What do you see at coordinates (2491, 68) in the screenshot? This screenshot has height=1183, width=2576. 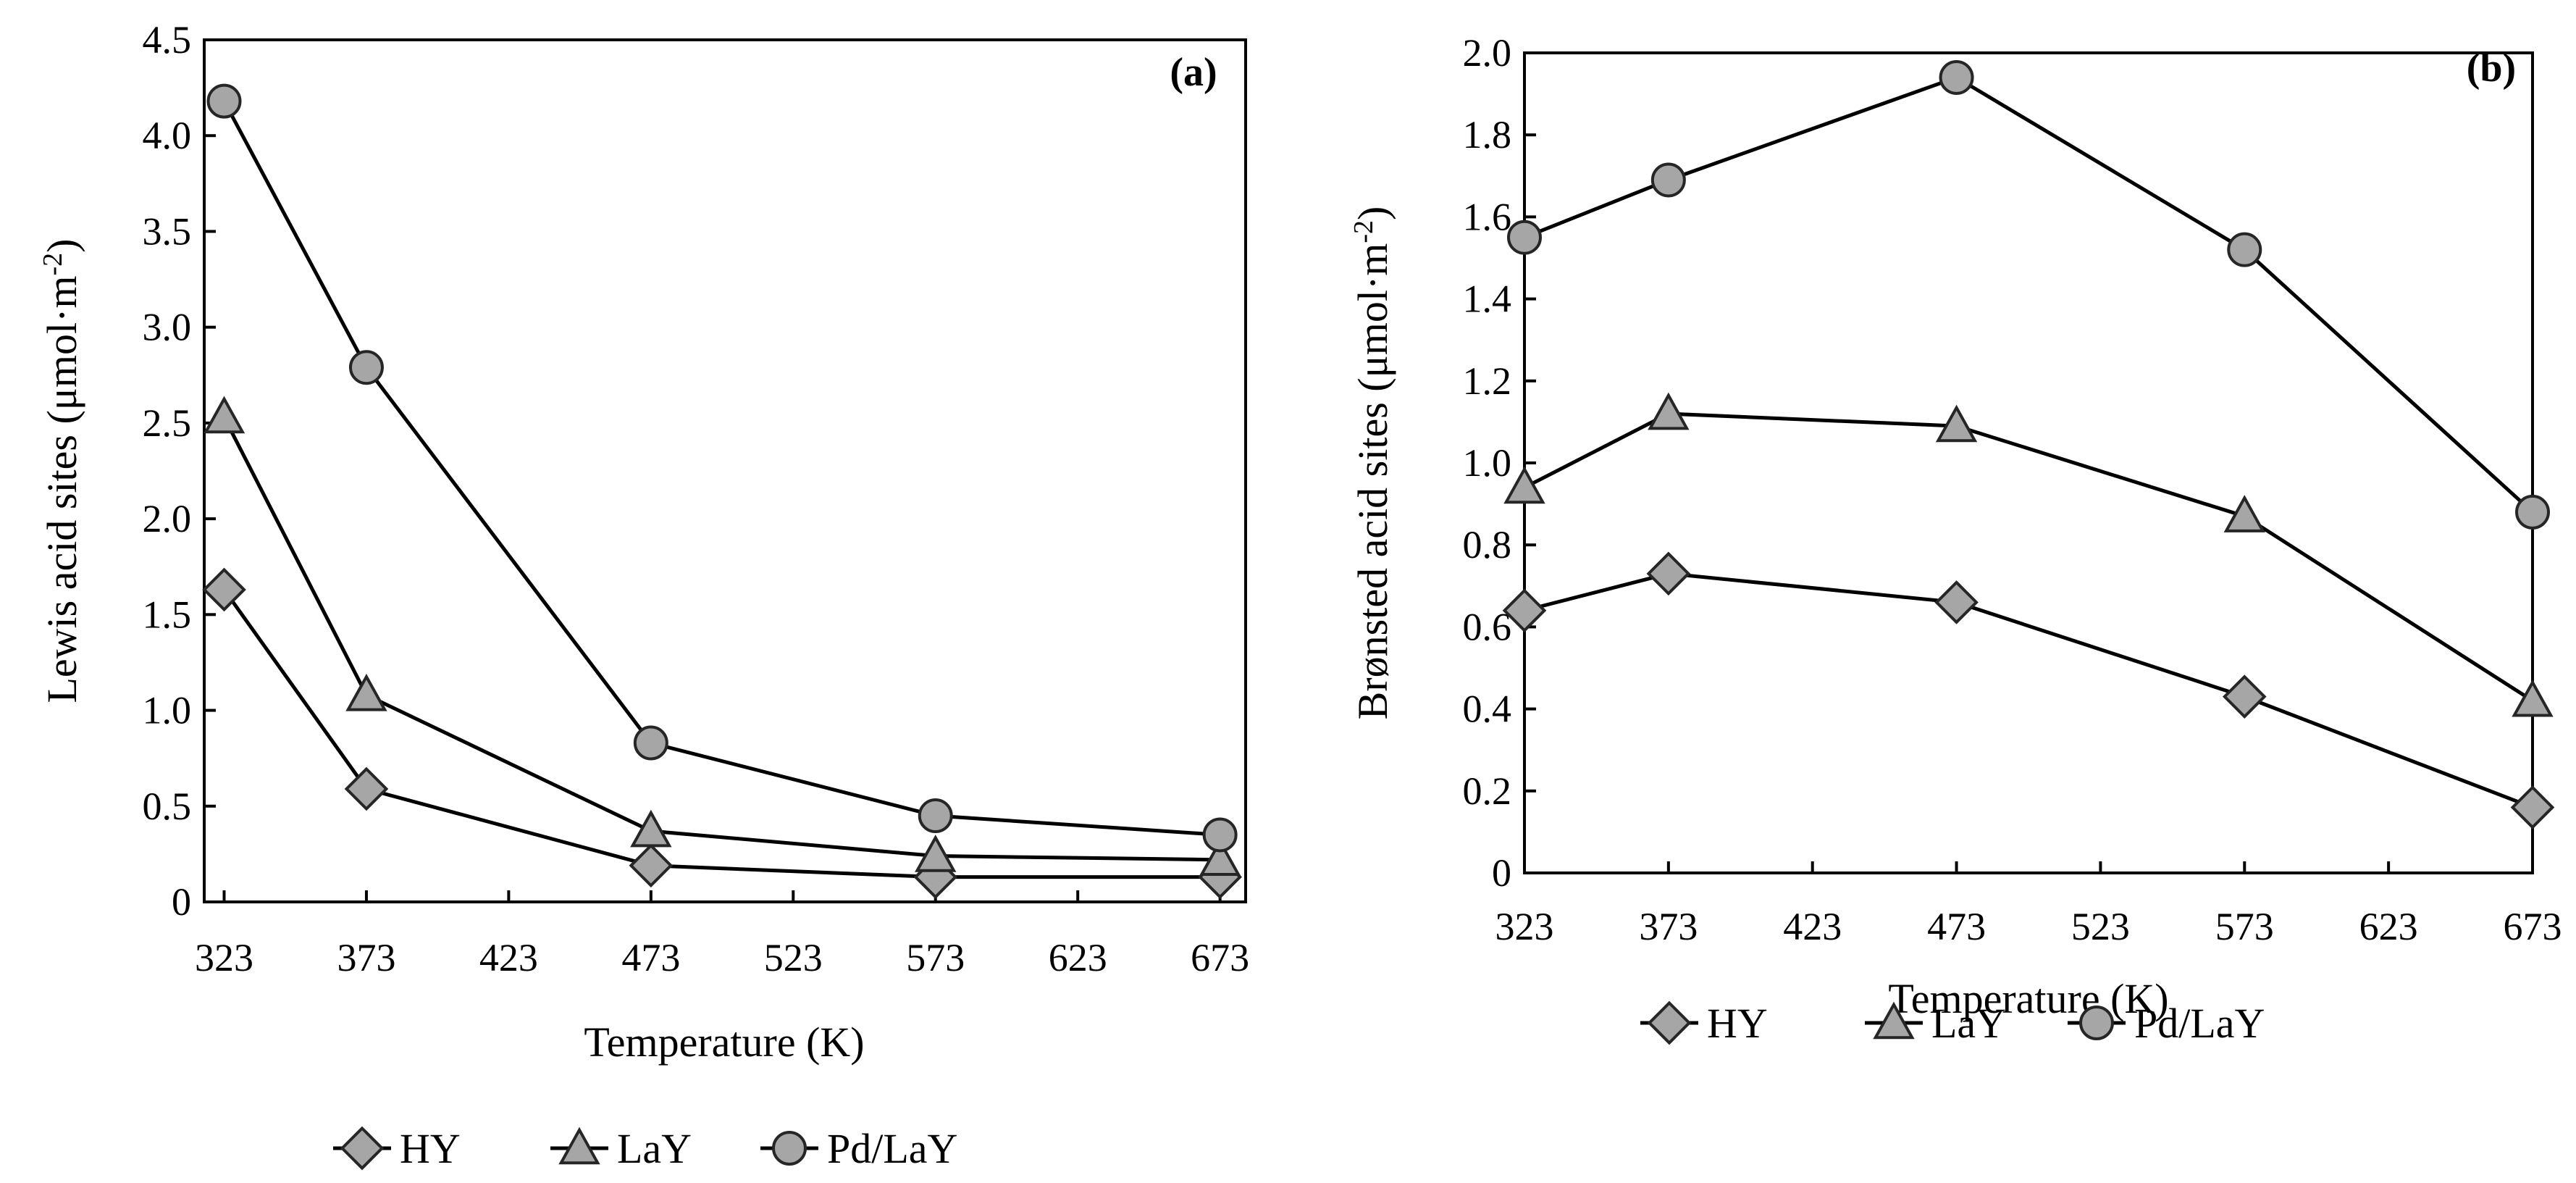 I see `panel-label: (b)` at bounding box center [2491, 68].